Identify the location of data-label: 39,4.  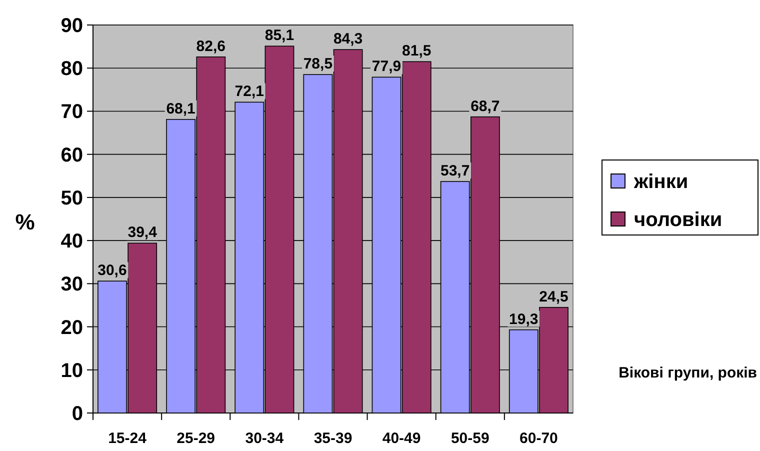
(143, 233).